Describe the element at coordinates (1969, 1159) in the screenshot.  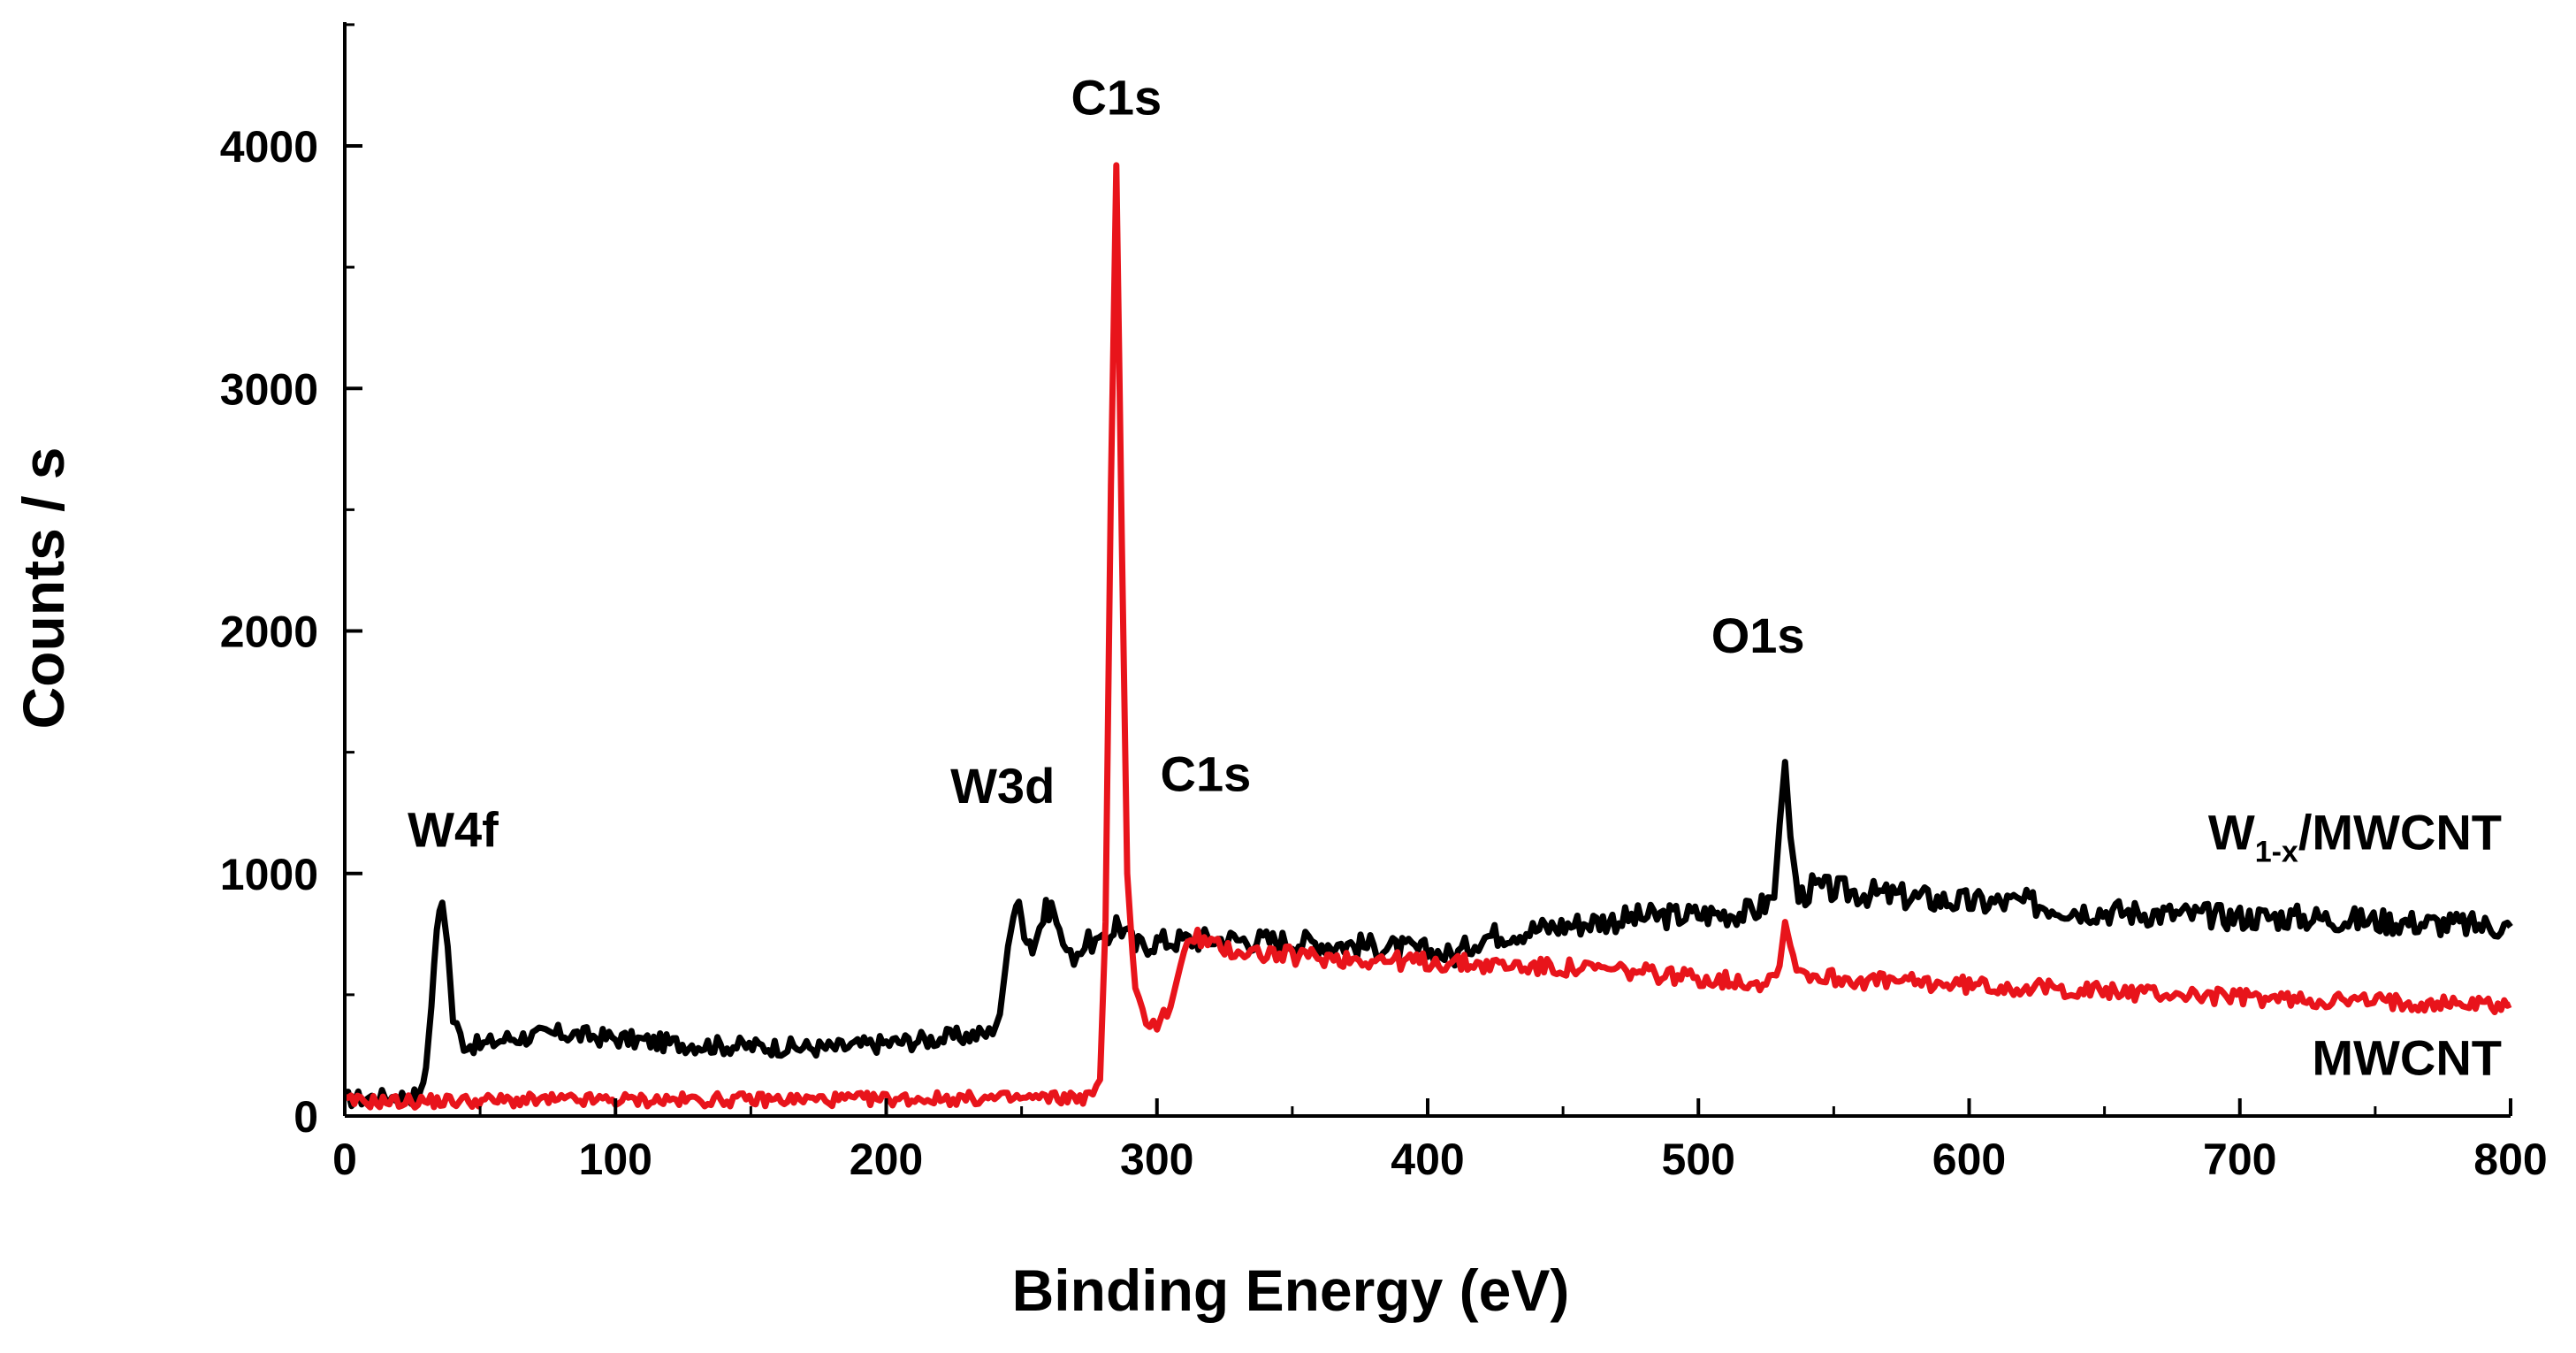
I see `x-tick-label: 600` at that location.